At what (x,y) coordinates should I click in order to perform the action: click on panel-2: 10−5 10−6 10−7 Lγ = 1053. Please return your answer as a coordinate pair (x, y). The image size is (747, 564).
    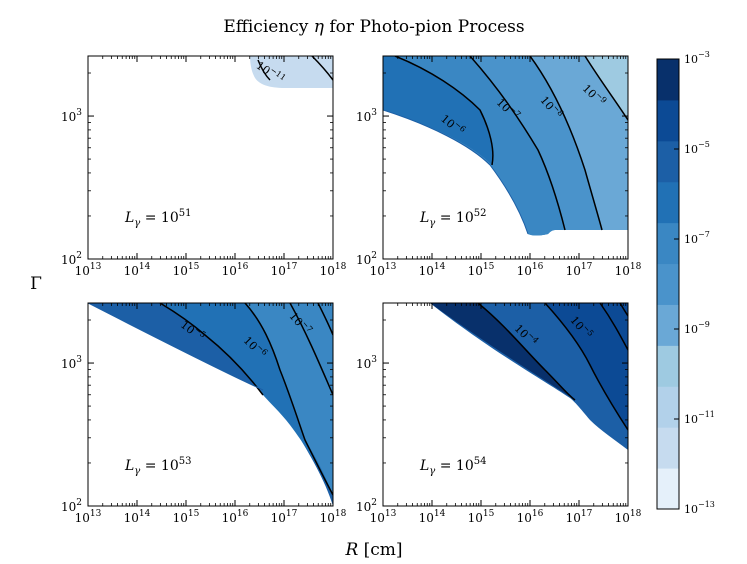
    Looking at the image, I should click on (210, 404).